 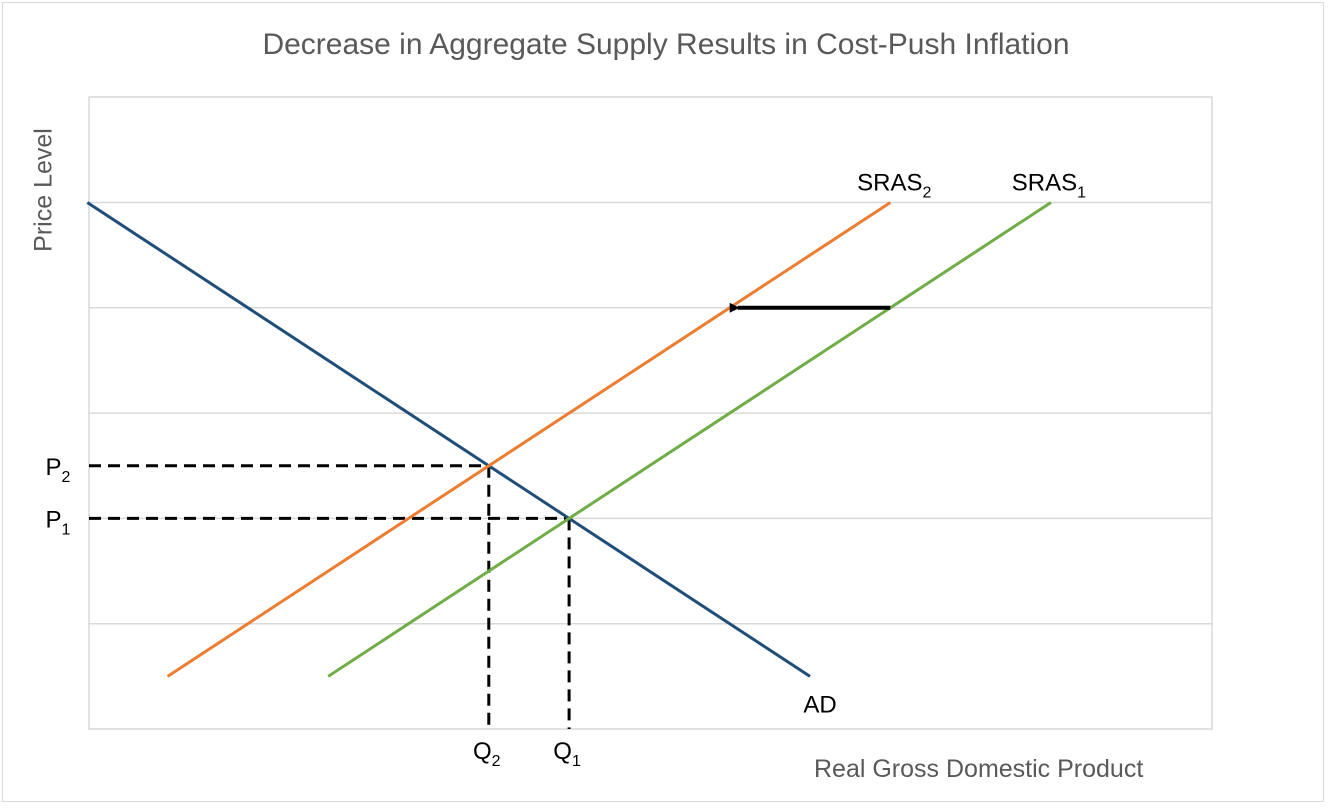 What do you see at coordinates (562, 751) in the screenshot?
I see `quantity-label-1-main: Q` at bounding box center [562, 751].